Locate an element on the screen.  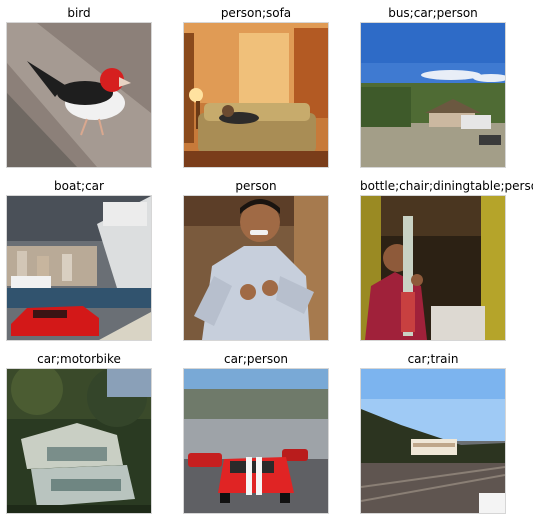
image-caption: bus;car;person is located at coordinates (433, 13).